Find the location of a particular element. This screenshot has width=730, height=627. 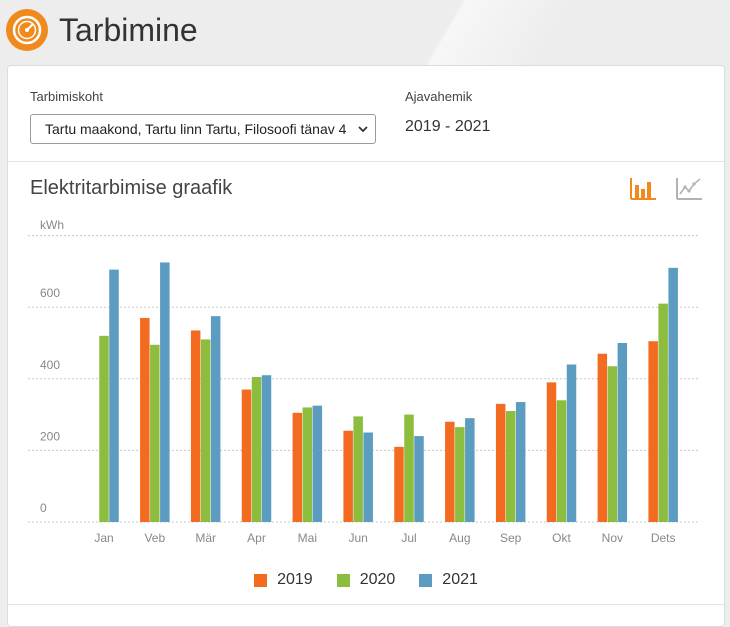

legend-item-2019: 2019 is located at coordinates (283, 580).